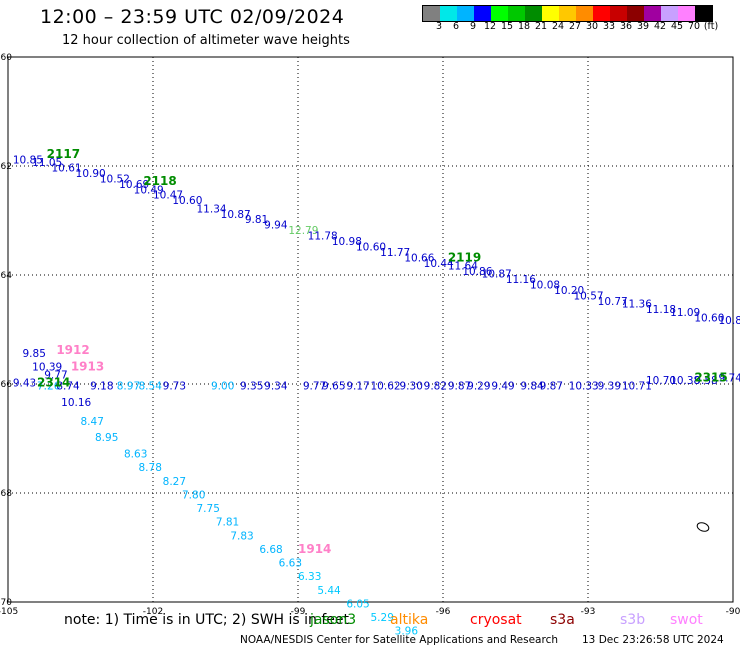 Image resolution: width=740 pixels, height=650 pixels. Describe the element at coordinates (357, 386) in the screenshot. I see `wave-height-value: 9.17` at that location.